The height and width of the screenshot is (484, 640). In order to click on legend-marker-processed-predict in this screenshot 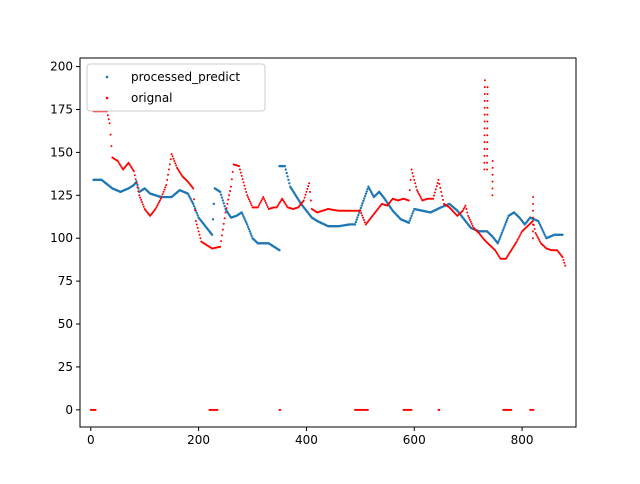, I will do `click(107, 77)`.